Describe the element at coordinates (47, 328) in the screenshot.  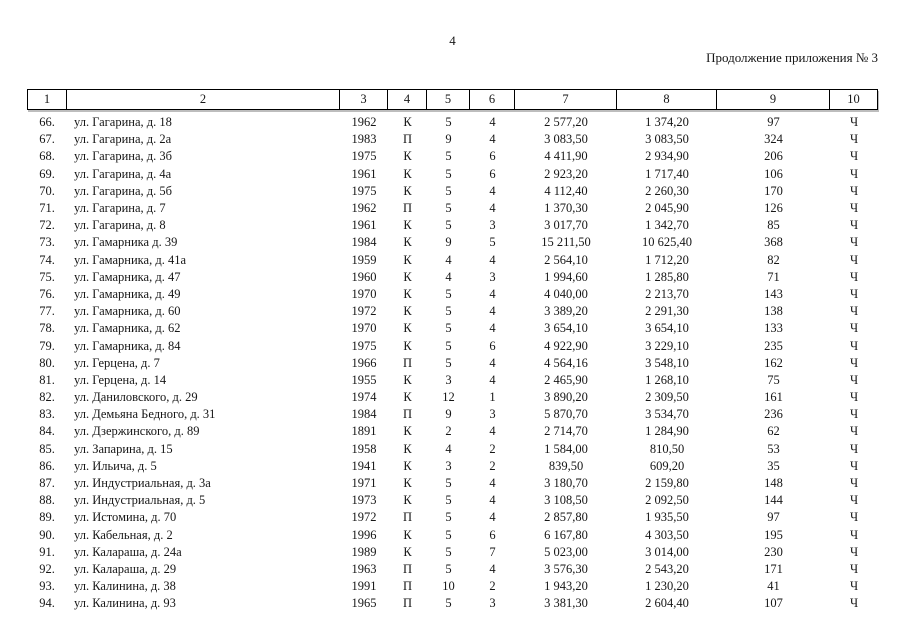
I see `table-cell: 78.` at that location.